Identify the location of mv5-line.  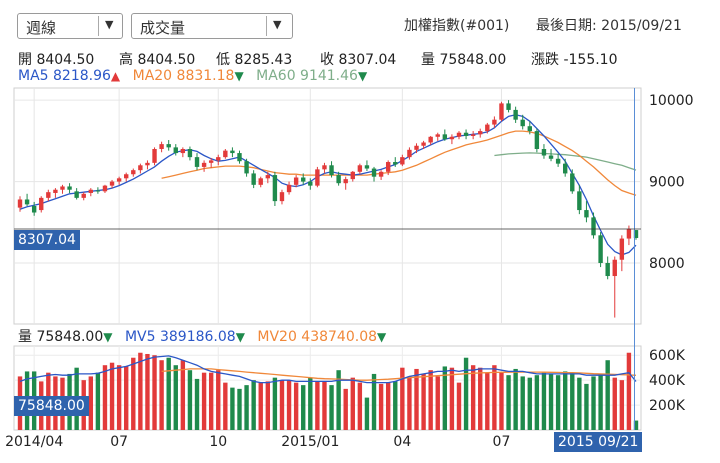
(328, 369).